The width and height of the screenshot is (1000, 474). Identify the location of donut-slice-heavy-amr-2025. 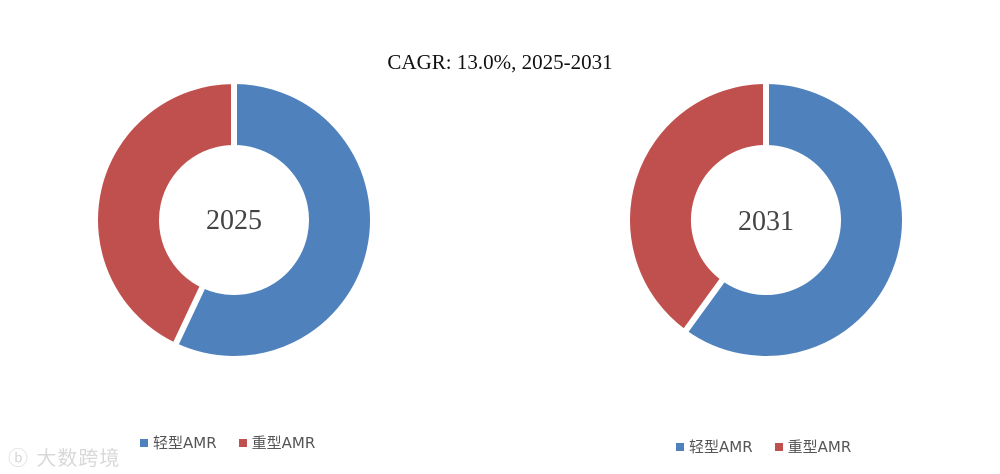
(164, 213).